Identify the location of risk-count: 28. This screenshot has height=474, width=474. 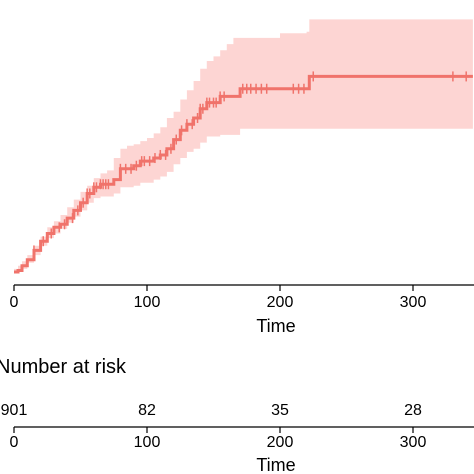
(413, 410).